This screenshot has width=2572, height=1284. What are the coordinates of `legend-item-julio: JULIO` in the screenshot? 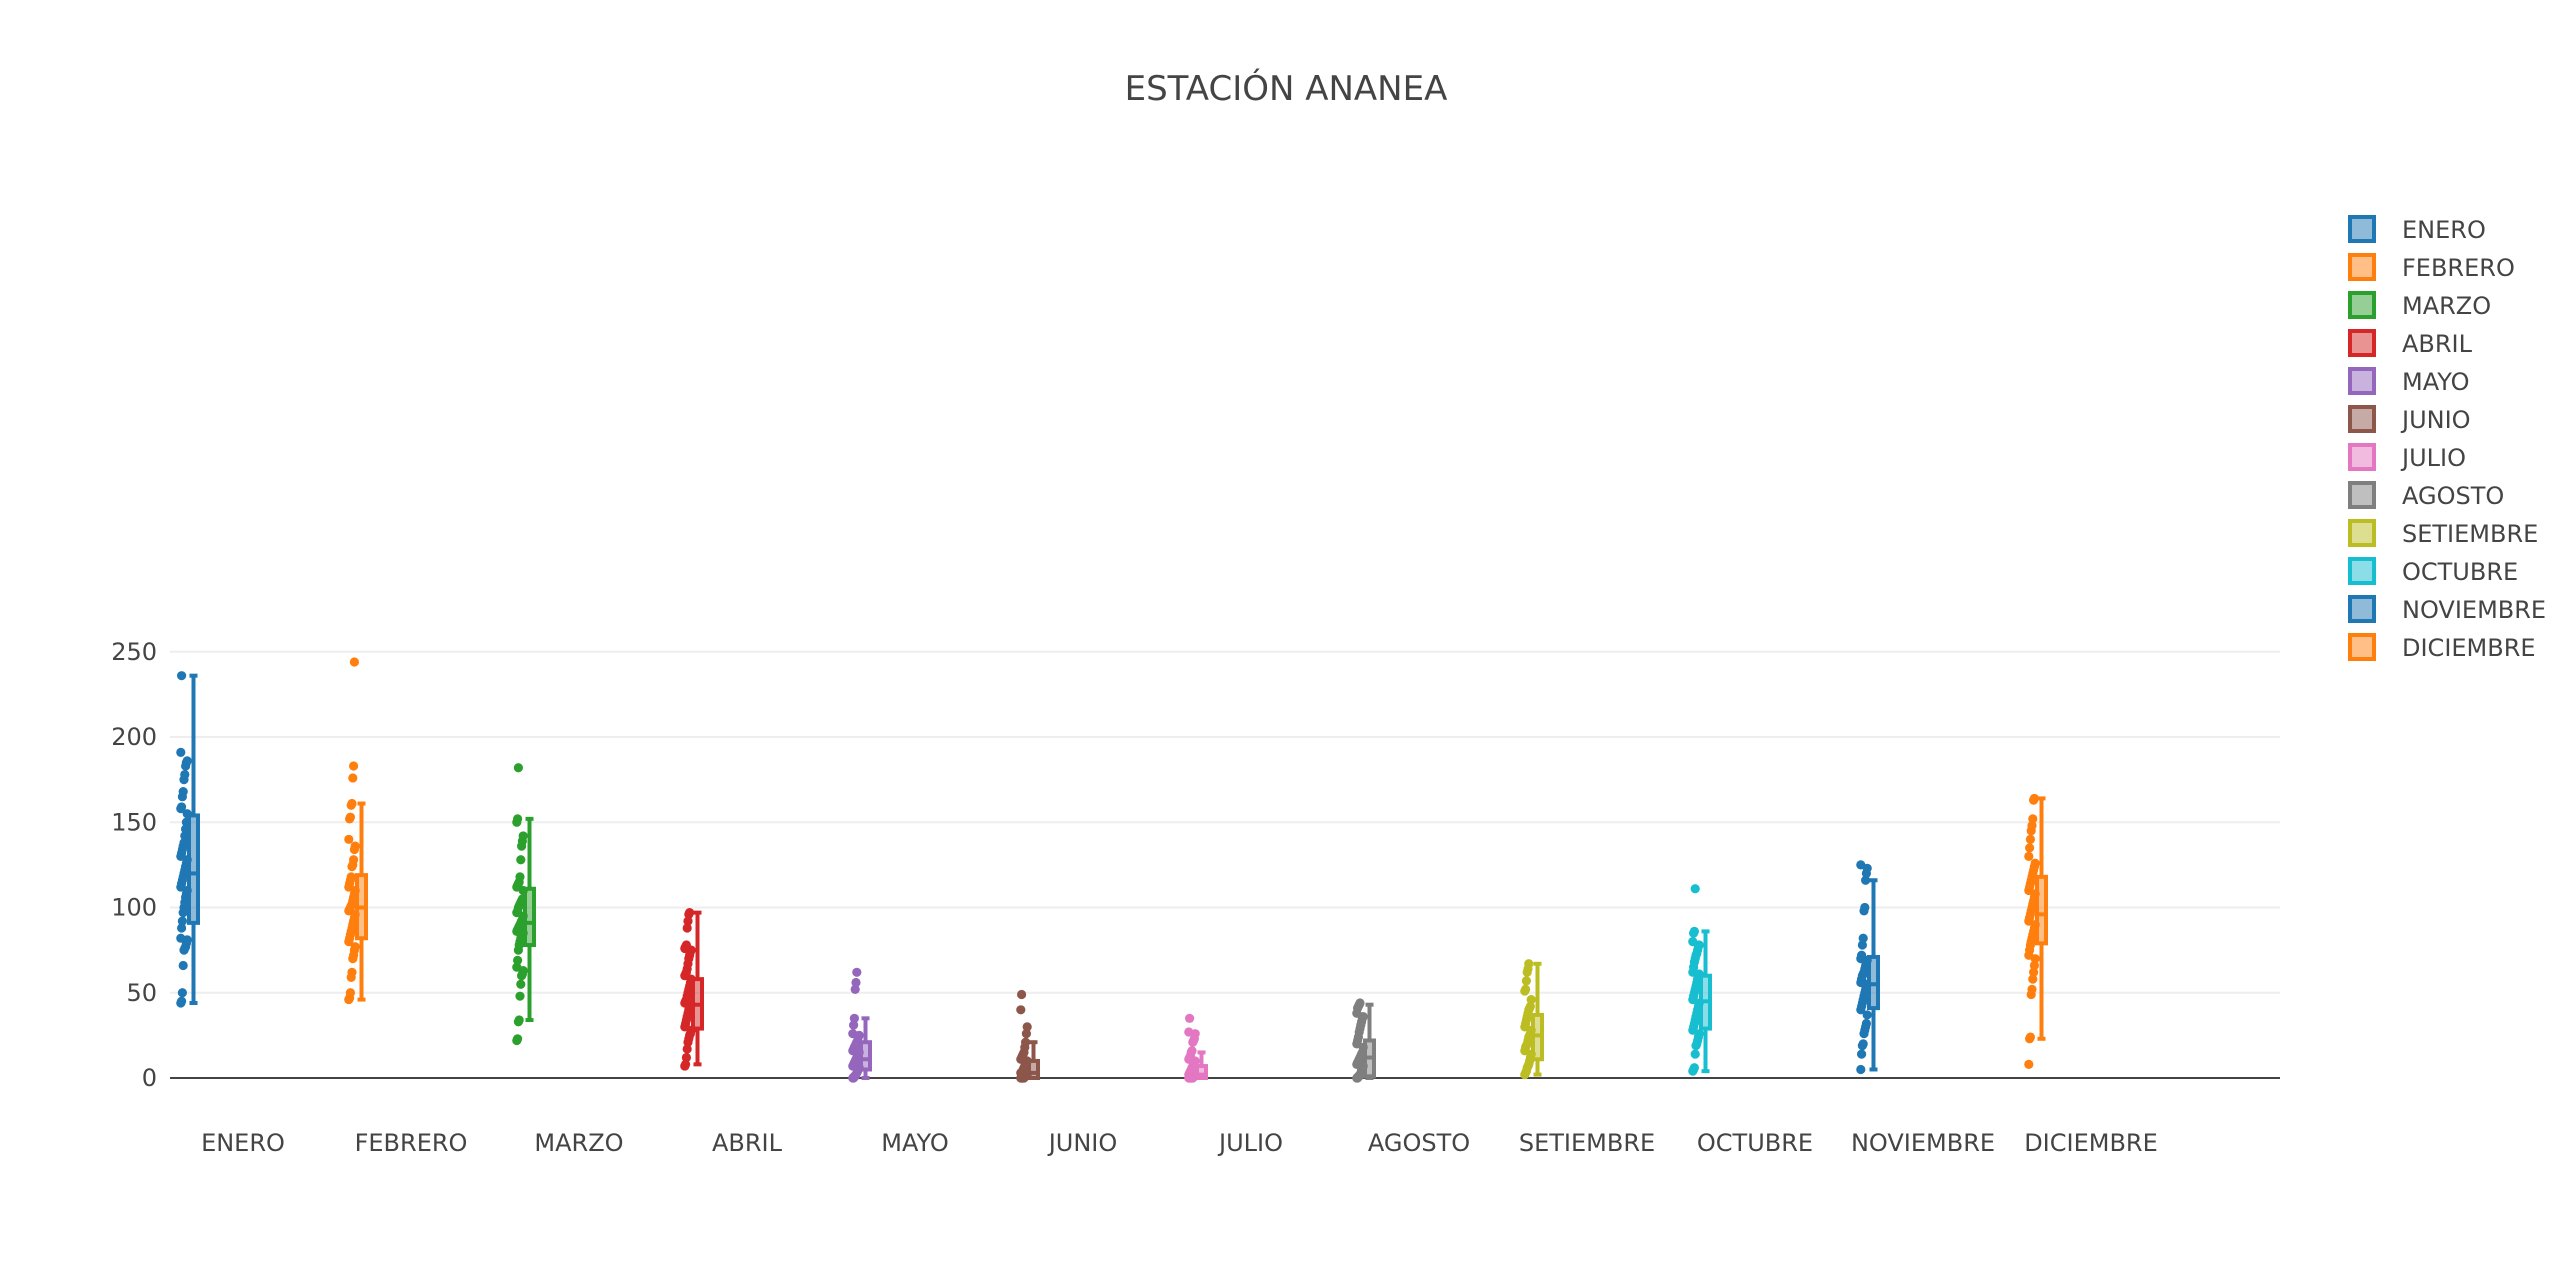 It's located at (2407, 457).